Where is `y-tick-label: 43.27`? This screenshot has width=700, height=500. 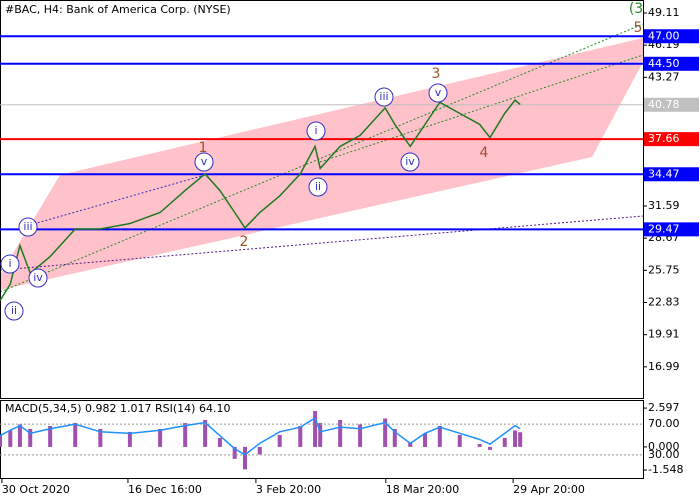
y-tick-label: 43.27 is located at coordinates (664, 76).